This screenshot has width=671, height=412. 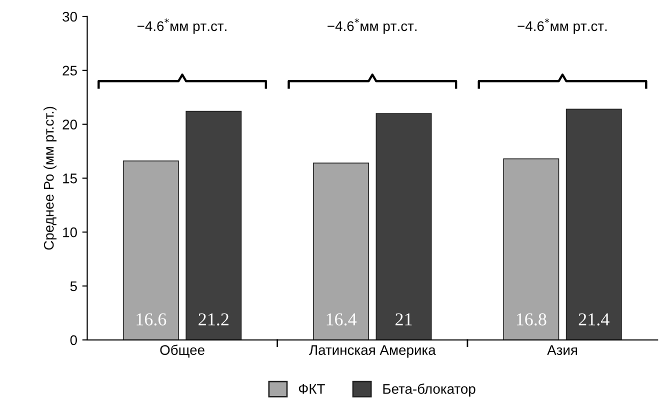 What do you see at coordinates (73, 286) in the screenshot?
I see `y-tick-label: 5` at bounding box center [73, 286].